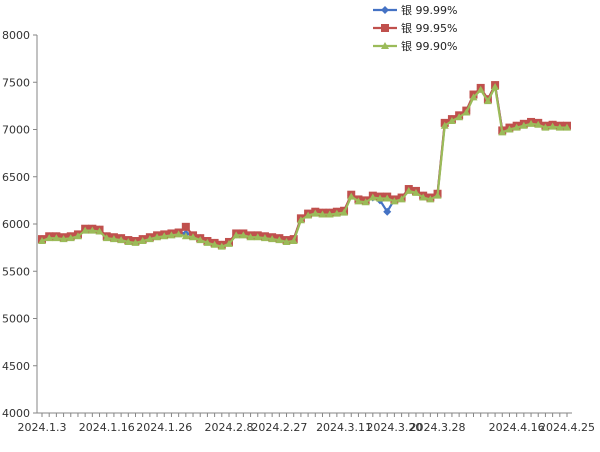 The image size is (600, 452). What do you see at coordinates (16, 35) in the screenshot?
I see `y-tick-label: 8000` at bounding box center [16, 35].